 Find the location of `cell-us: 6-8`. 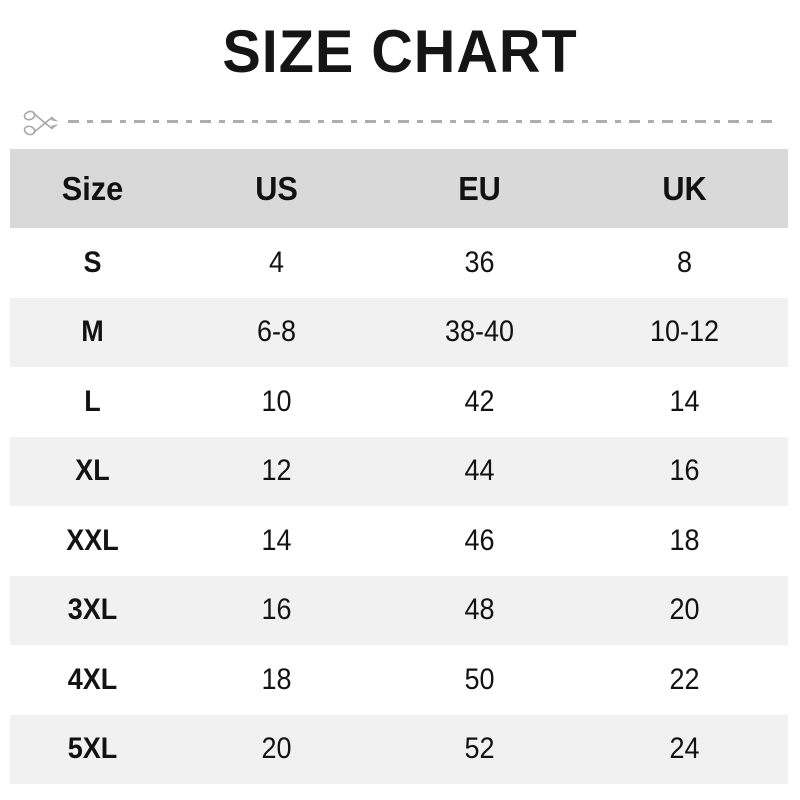

cell-us: 6-8 is located at coordinates (276, 332).